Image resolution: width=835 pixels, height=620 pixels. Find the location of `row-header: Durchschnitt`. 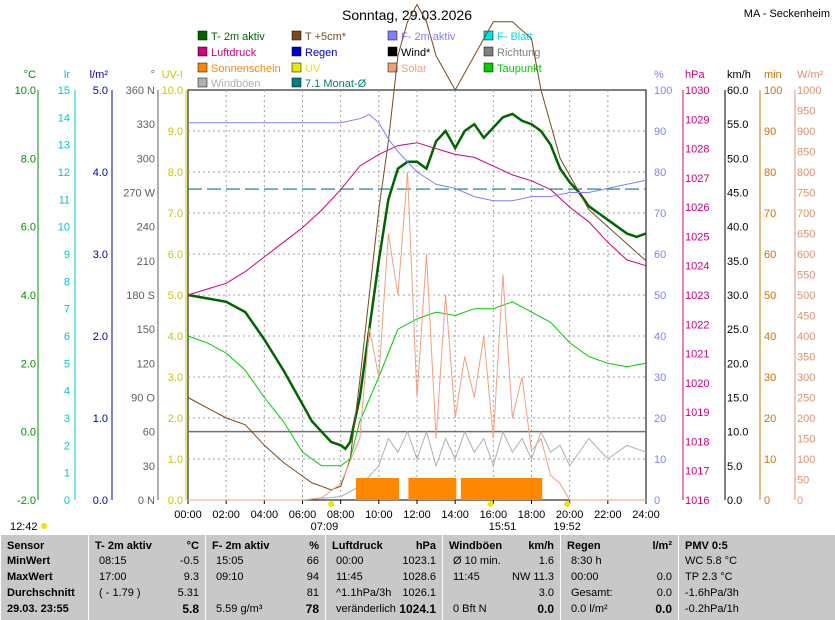

row-header: Durchschnitt is located at coordinates (41, 593).